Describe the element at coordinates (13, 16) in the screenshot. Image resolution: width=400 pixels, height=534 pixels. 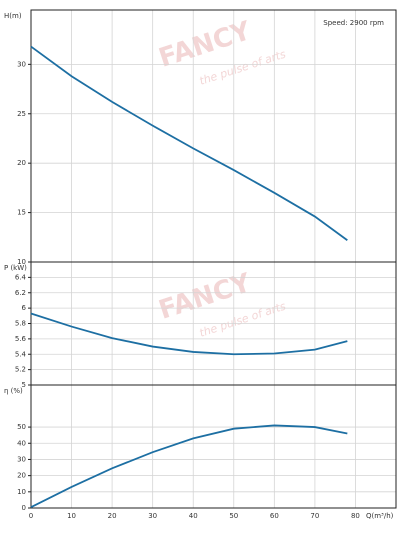
I see `y-axis-label: H(m)` at that location.